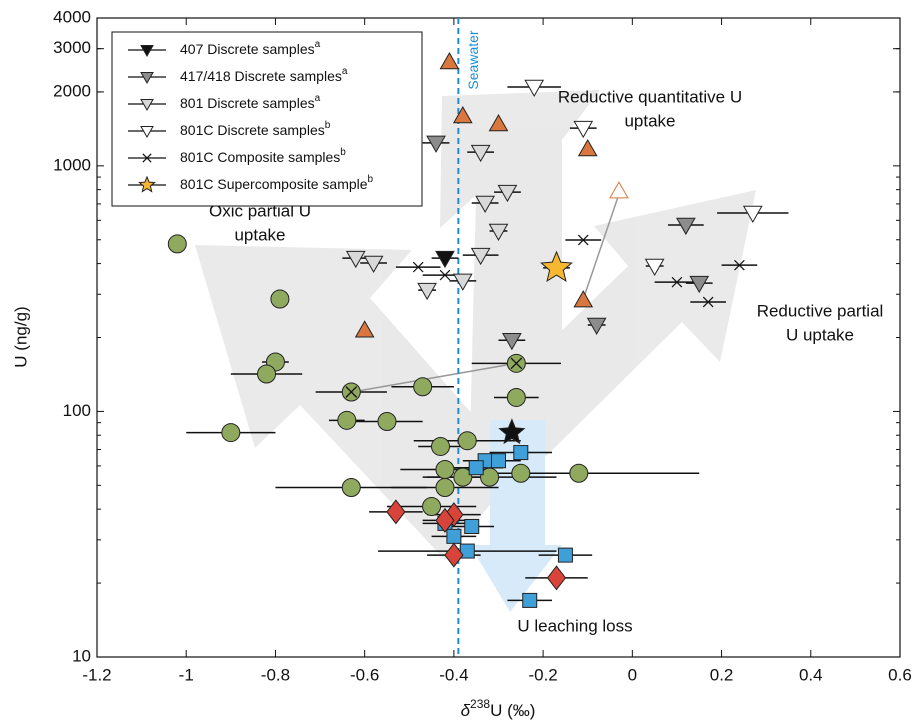 Image resolution: width=921 pixels, height=727 pixels. Describe the element at coordinates (364, 674) in the screenshot. I see `x-tick-label: -0.6` at that location.